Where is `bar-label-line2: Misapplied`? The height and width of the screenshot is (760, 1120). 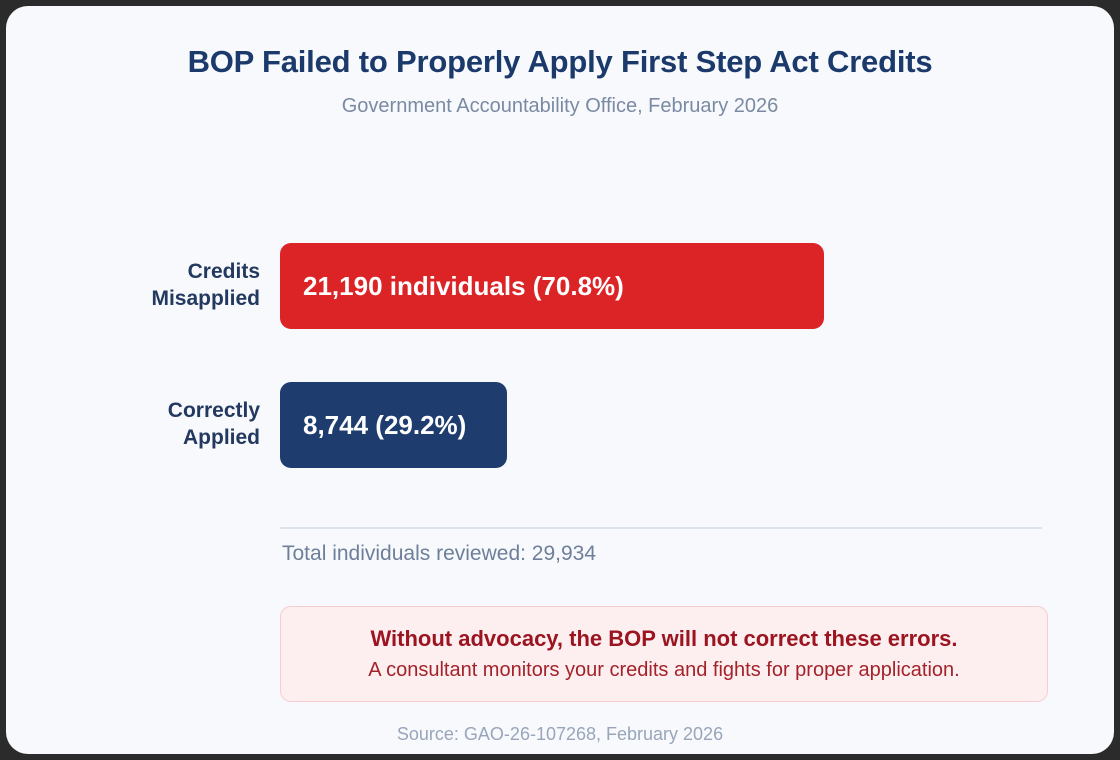
bar-label-line2: Misapplied is located at coordinates (205, 298).